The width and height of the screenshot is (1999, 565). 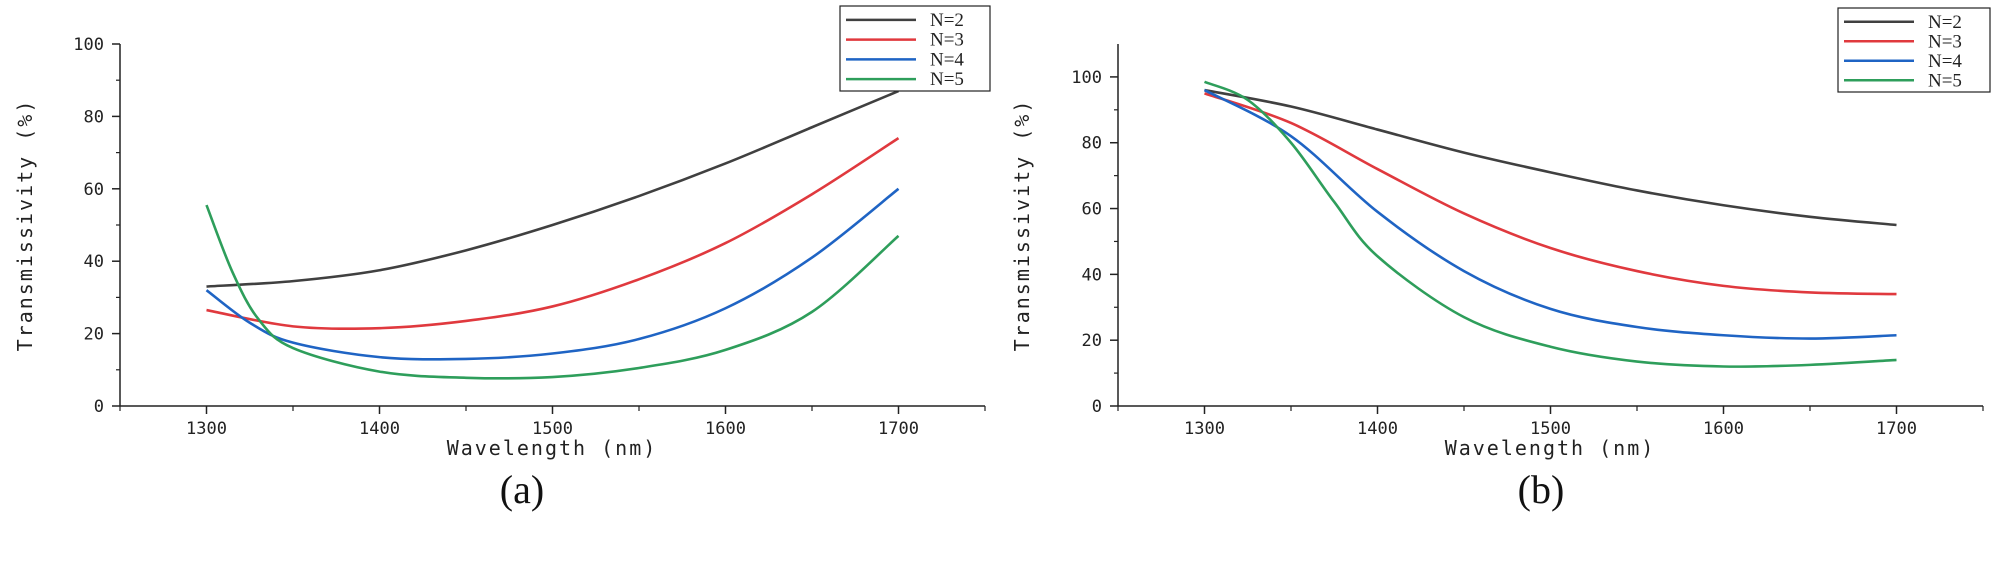 What do you see at coordinates (1541, 489) in the screenshot?
I see `panel-label: (b)` at bounding box center [1541, 489].